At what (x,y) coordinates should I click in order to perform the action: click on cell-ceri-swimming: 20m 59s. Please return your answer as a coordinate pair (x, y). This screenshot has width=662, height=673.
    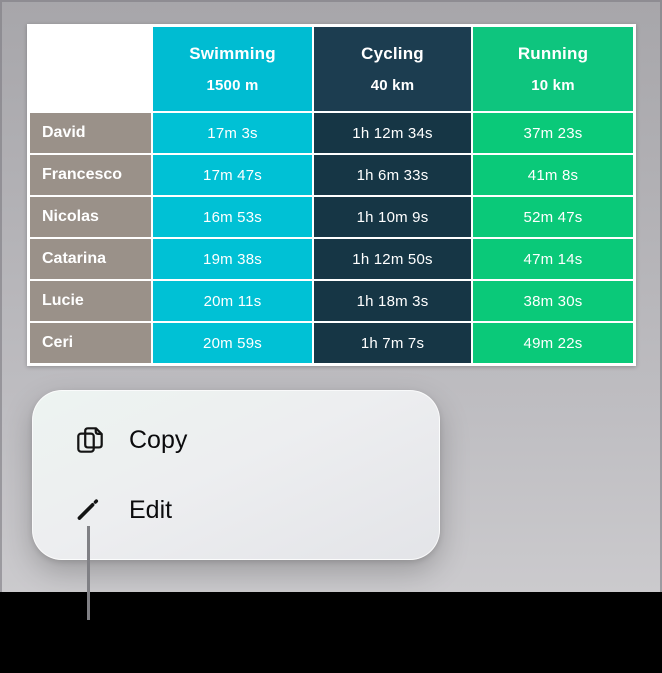
    Looking at the image, I should click on (232, 343).